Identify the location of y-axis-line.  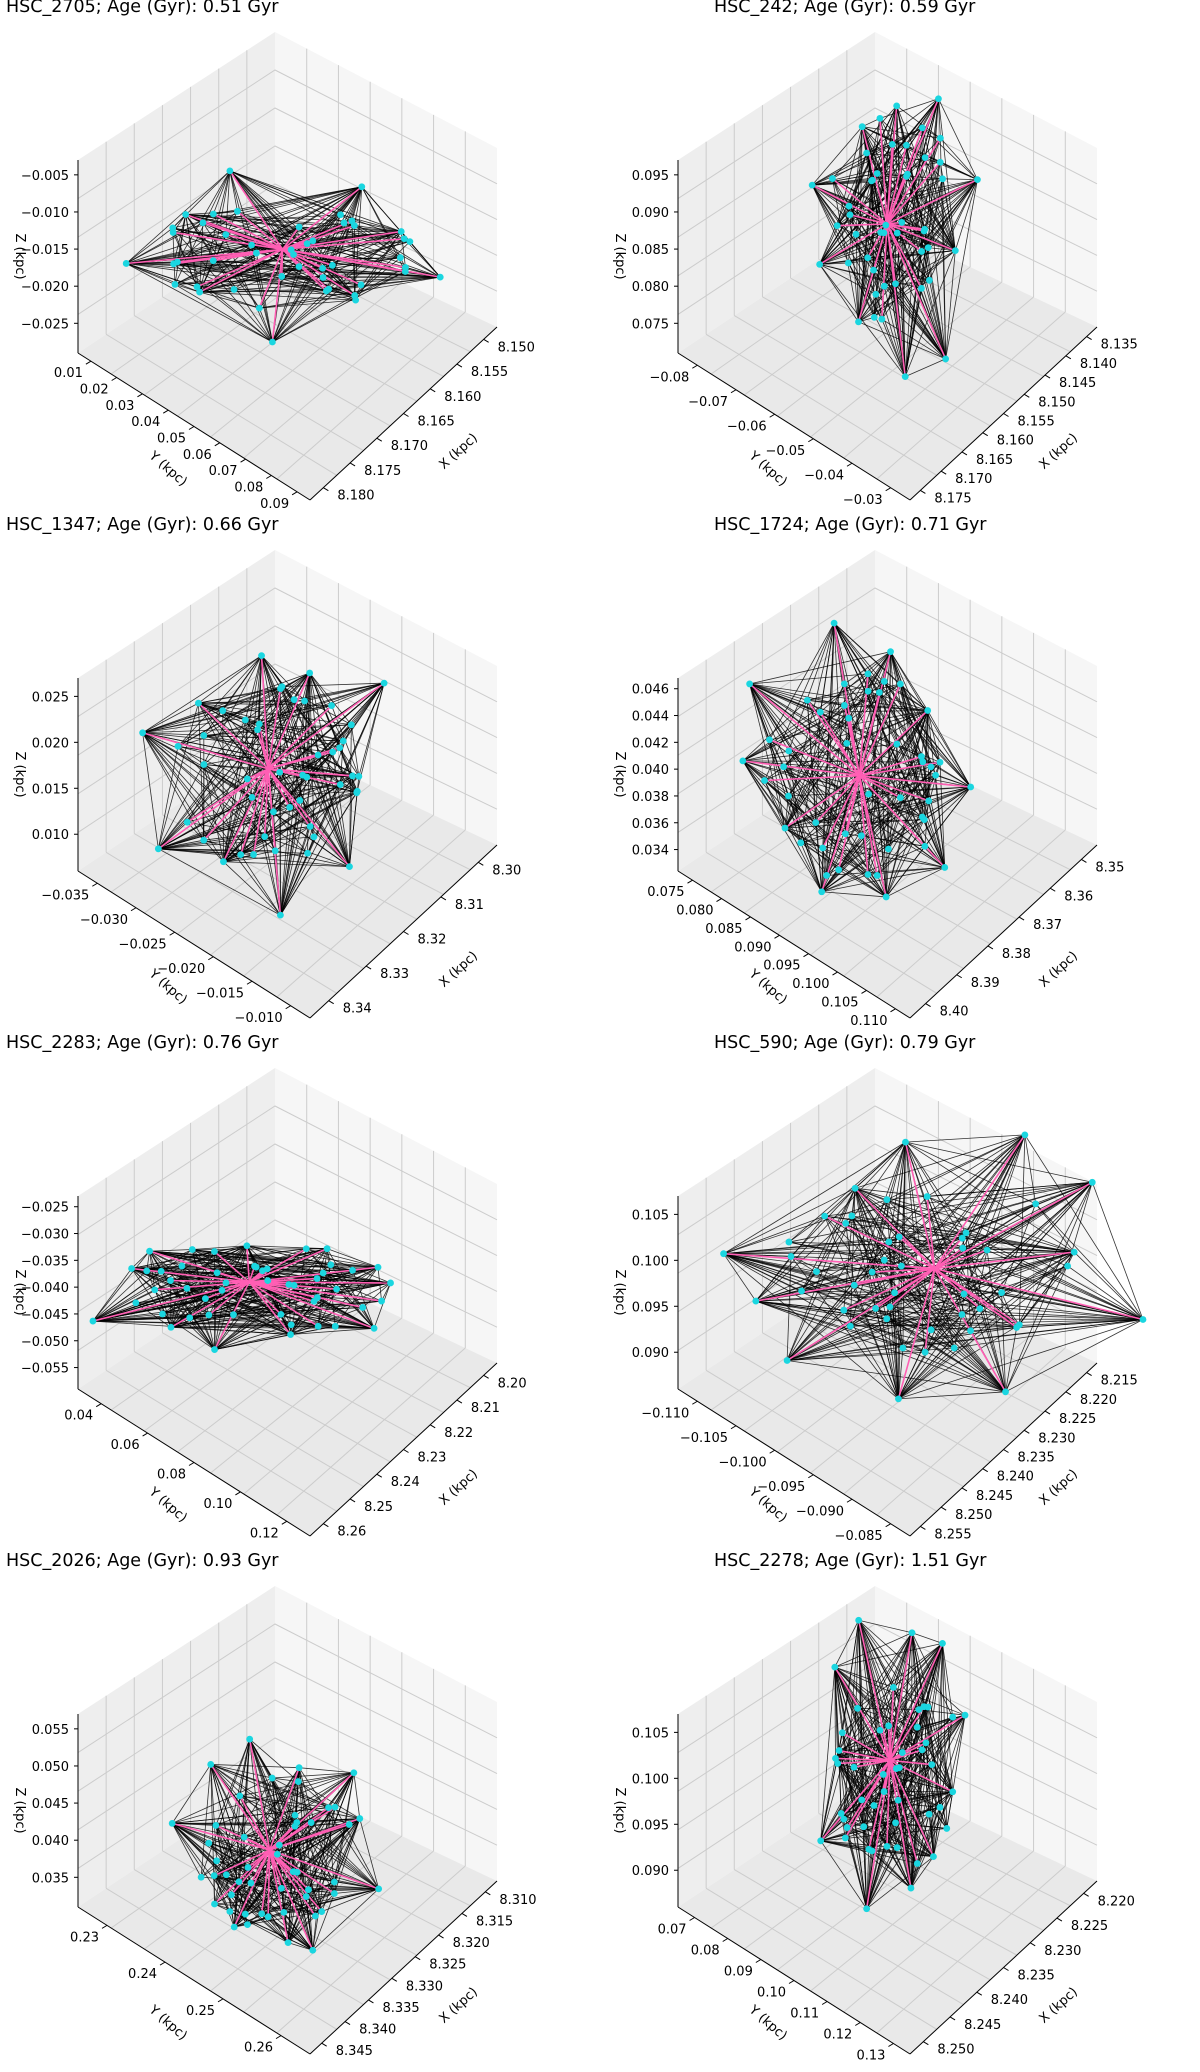
(194, 1980).